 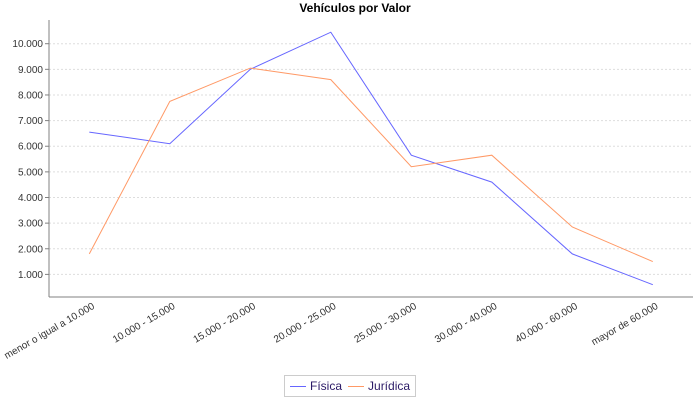 I want to click on y-tick-label: 4.000, so click(x=30, y=198).